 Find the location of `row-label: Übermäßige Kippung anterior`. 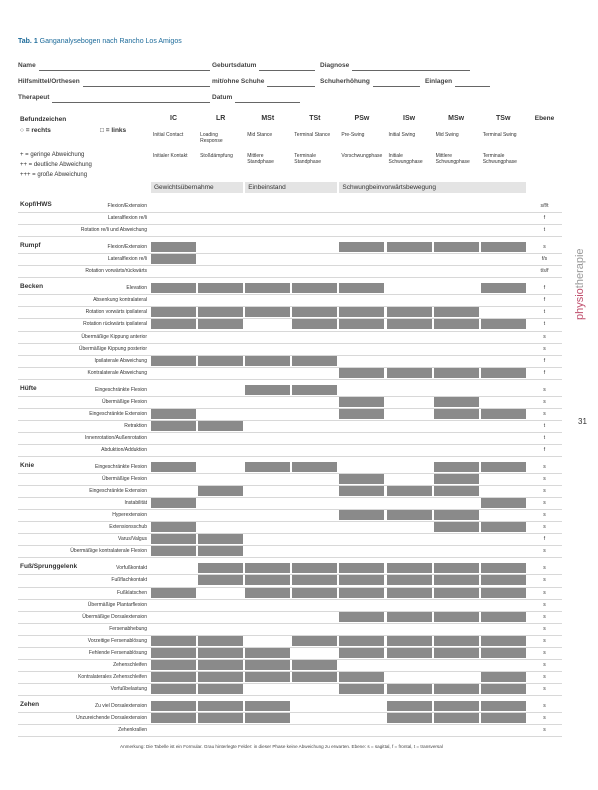

row-label: Übermäßige Kippung anterior is located at coordinates (114, 336).